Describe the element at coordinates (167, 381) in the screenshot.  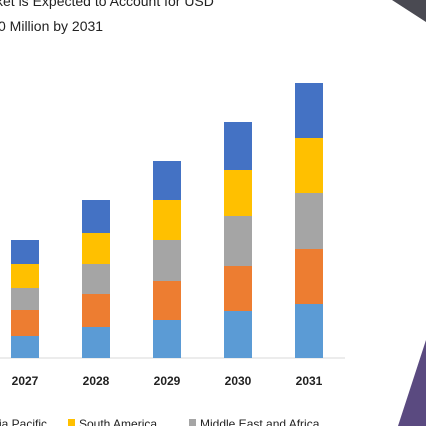
I see `x-tick-label: 2029` at that location.